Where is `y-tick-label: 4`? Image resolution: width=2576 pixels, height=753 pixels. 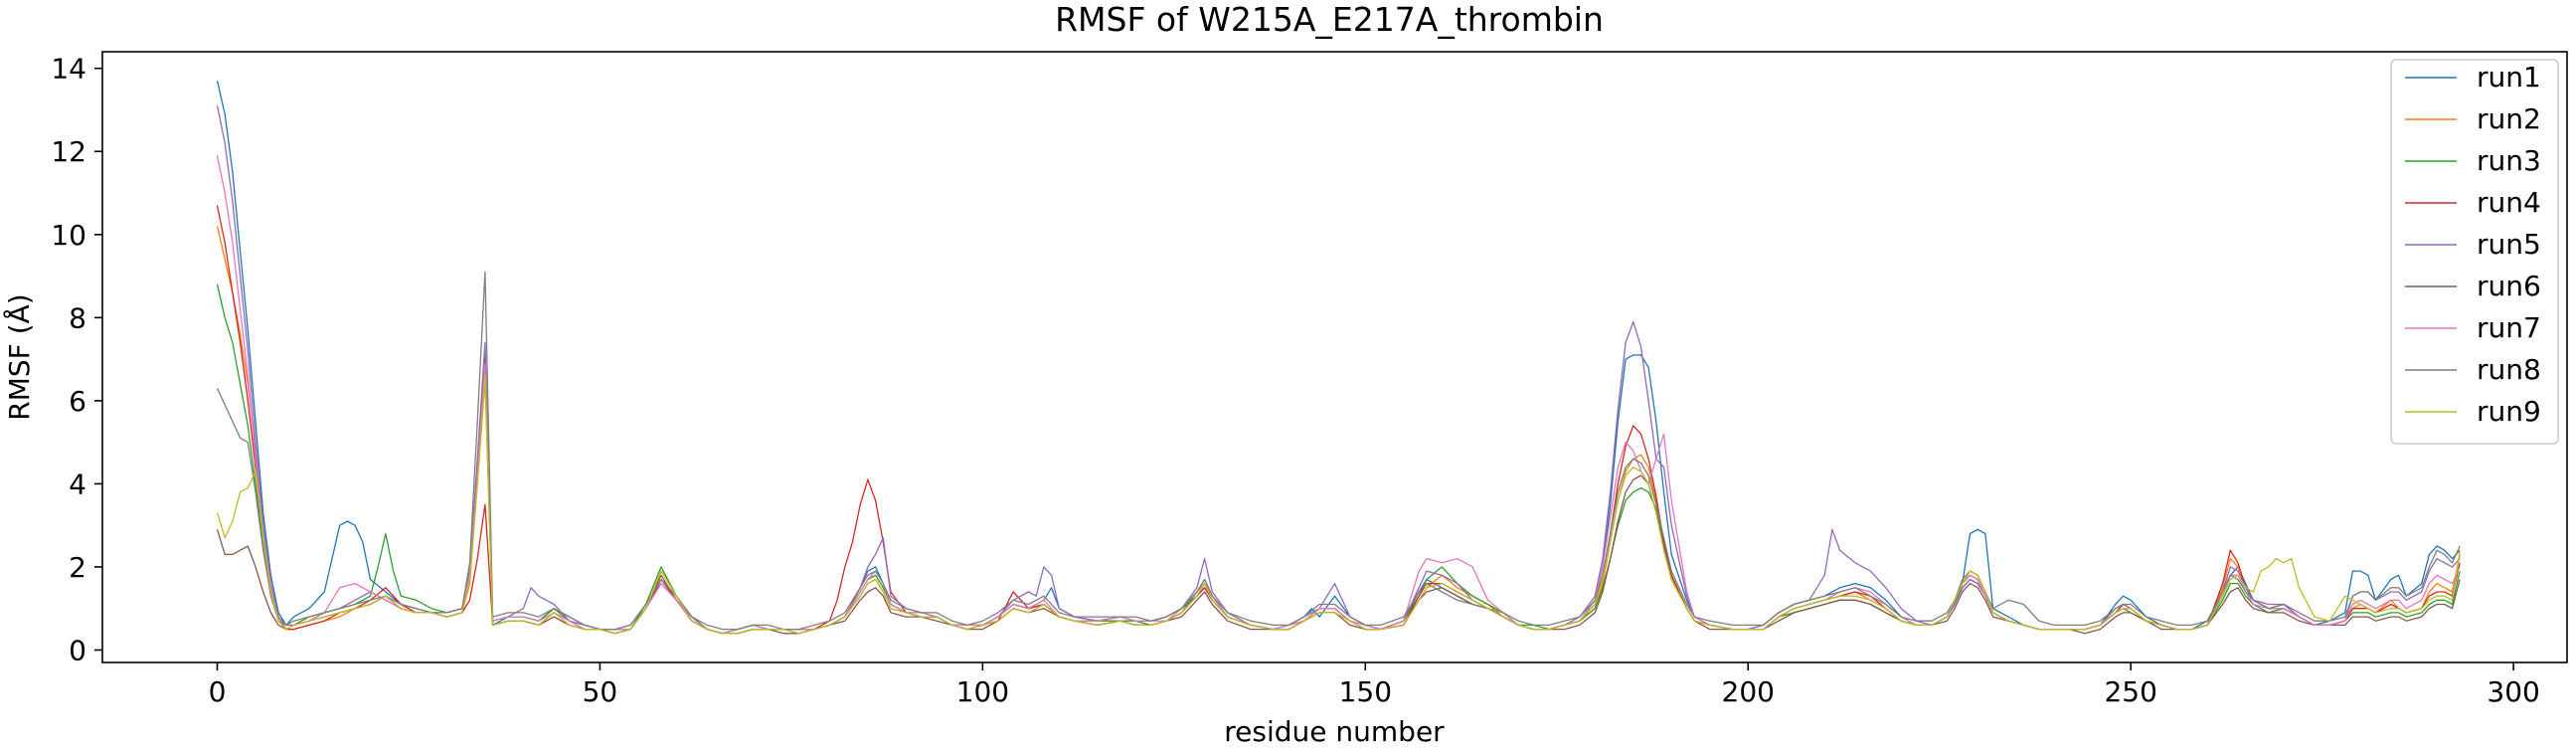
y-tick-label: 4 is located at coordinates (77, 484).